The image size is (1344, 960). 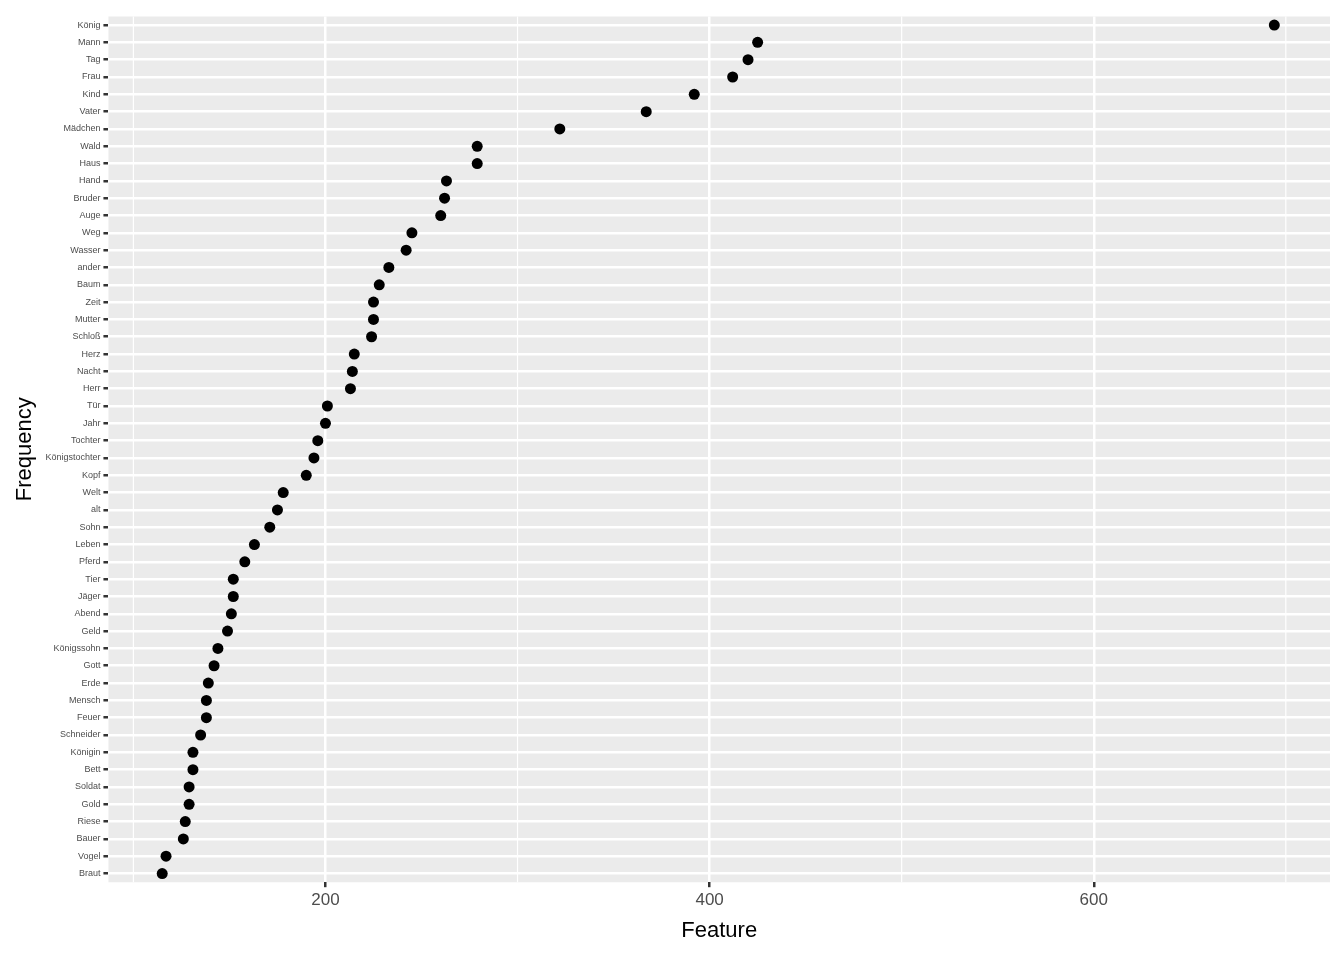 I want to click on y-tick-label: Wald, so click(x=90, y=145).